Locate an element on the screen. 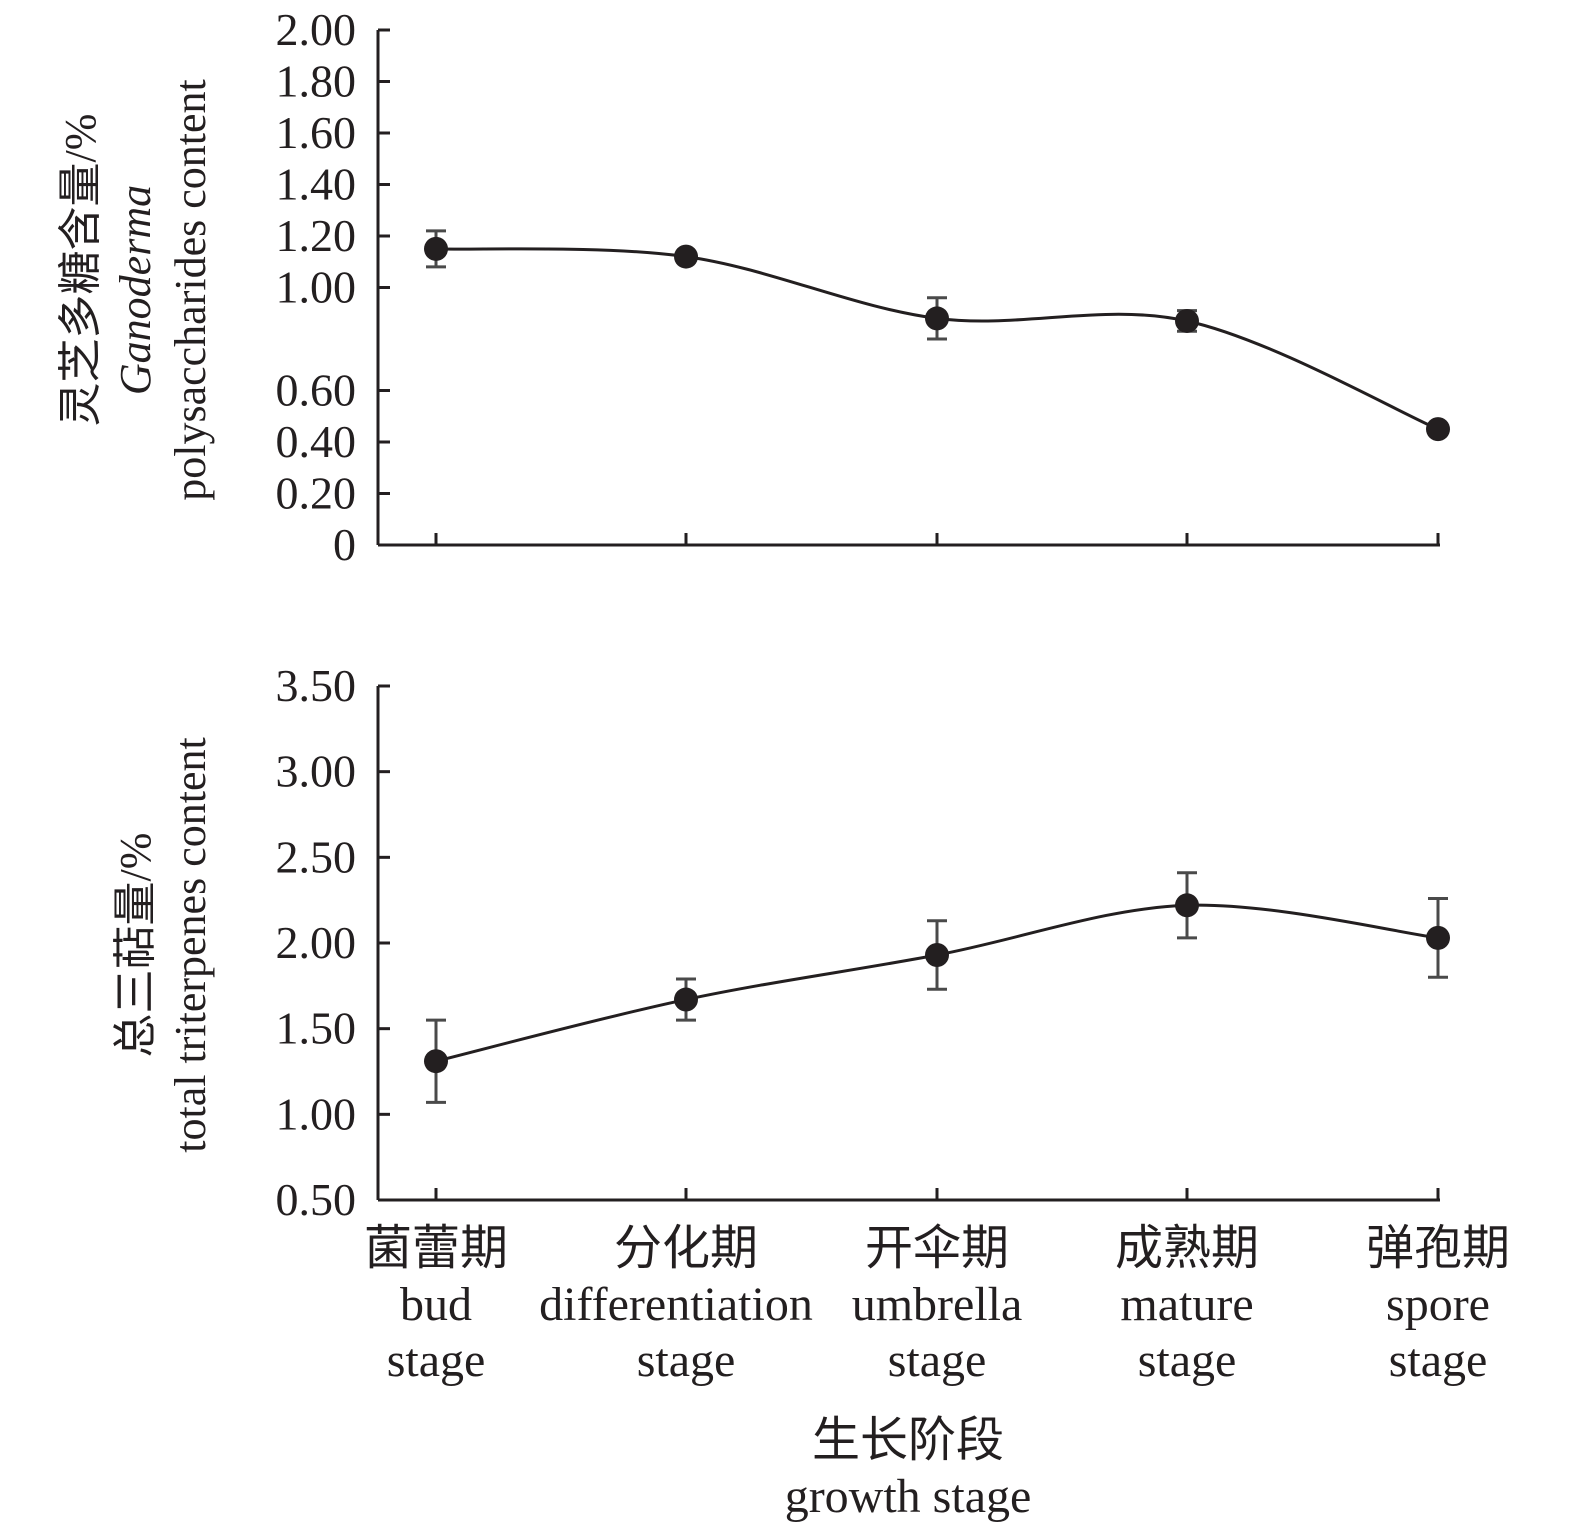 Image resolution: width=1575 pixels, height=1535 pixels. top-series is located at coordinates (937, 335).